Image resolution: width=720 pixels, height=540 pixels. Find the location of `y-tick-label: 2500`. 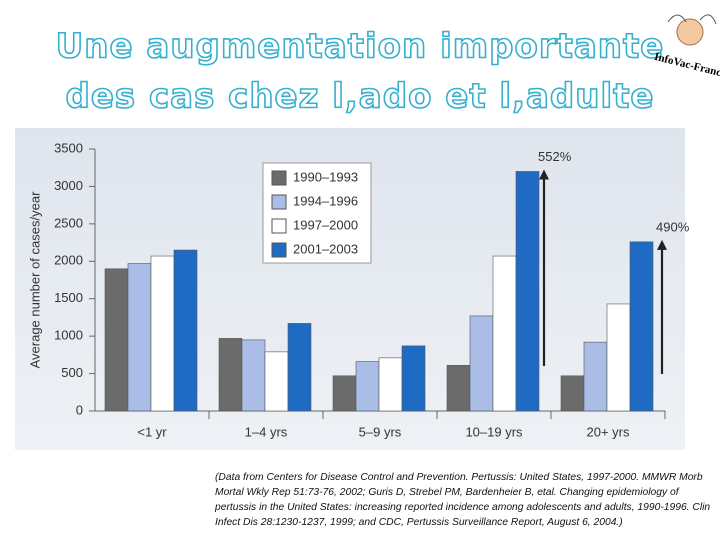

y-tick-label: 2500 is located at coordinates (68, 222).